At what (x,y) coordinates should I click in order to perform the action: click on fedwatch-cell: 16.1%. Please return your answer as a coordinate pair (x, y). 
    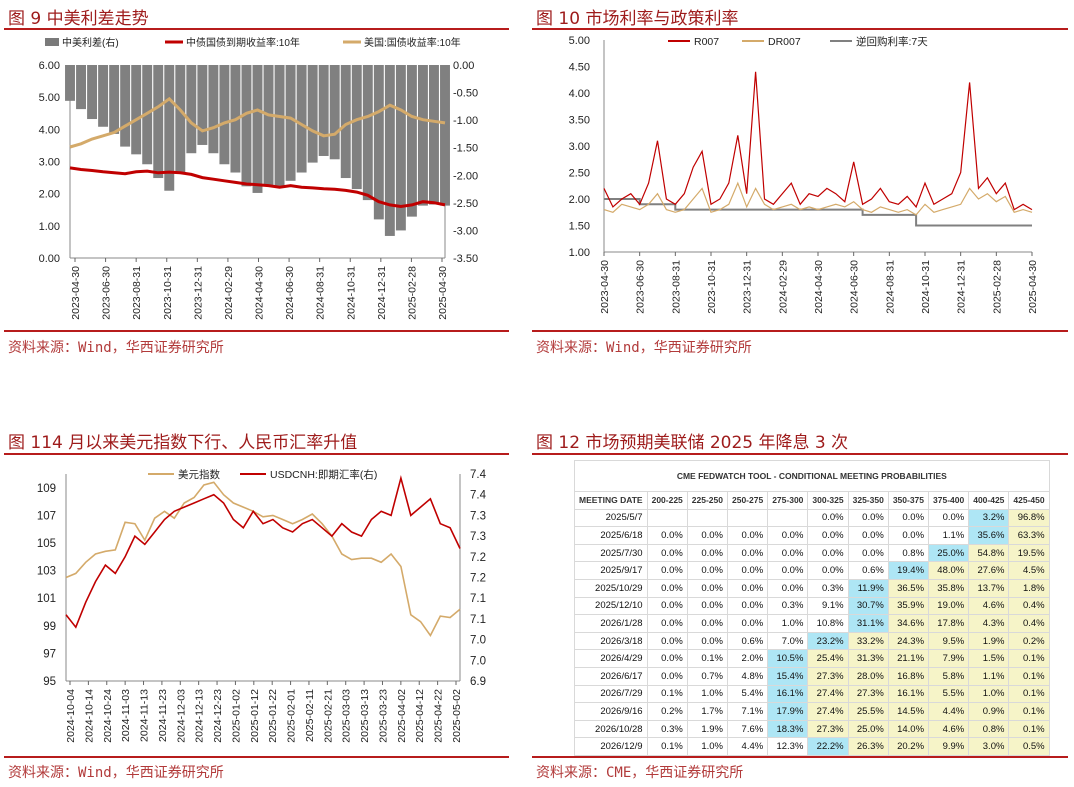
    Looking at the image, I should click on (908, 694).